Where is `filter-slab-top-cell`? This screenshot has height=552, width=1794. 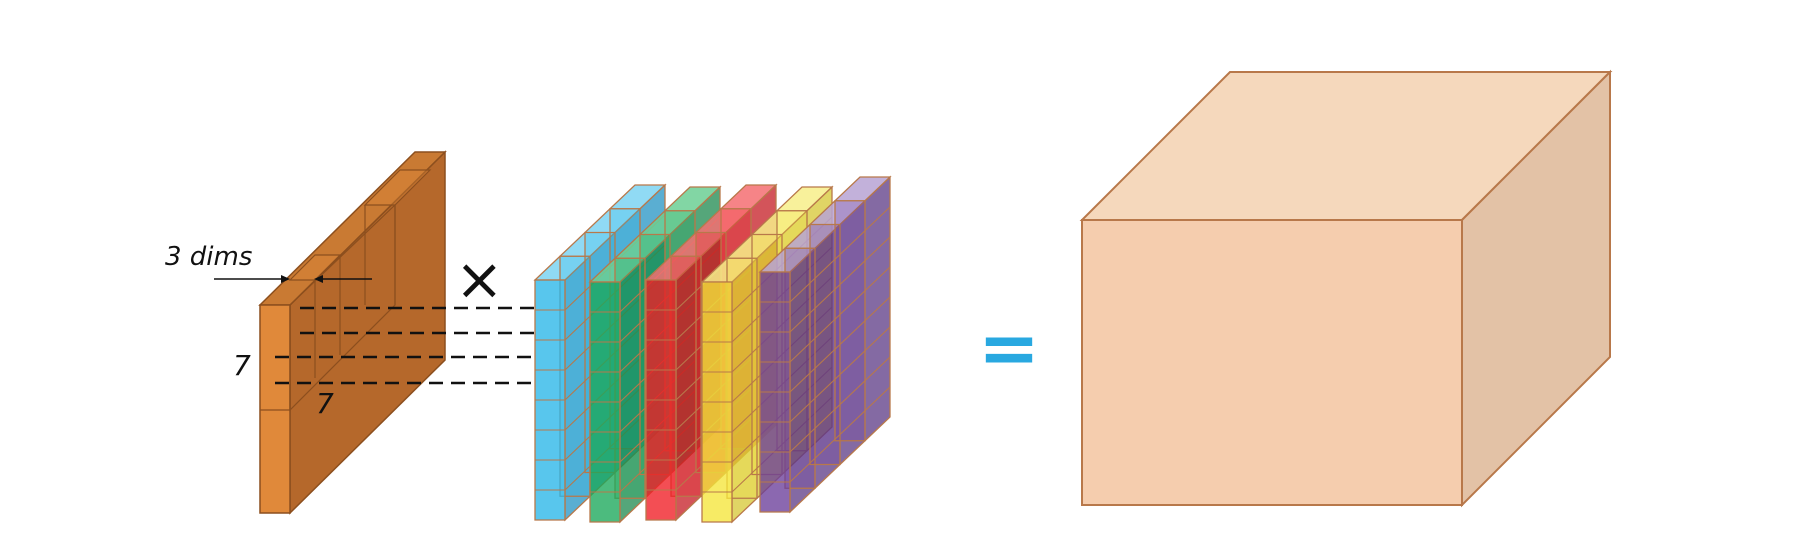 filter-slab-top-cell is located at coordinates (397, 187).